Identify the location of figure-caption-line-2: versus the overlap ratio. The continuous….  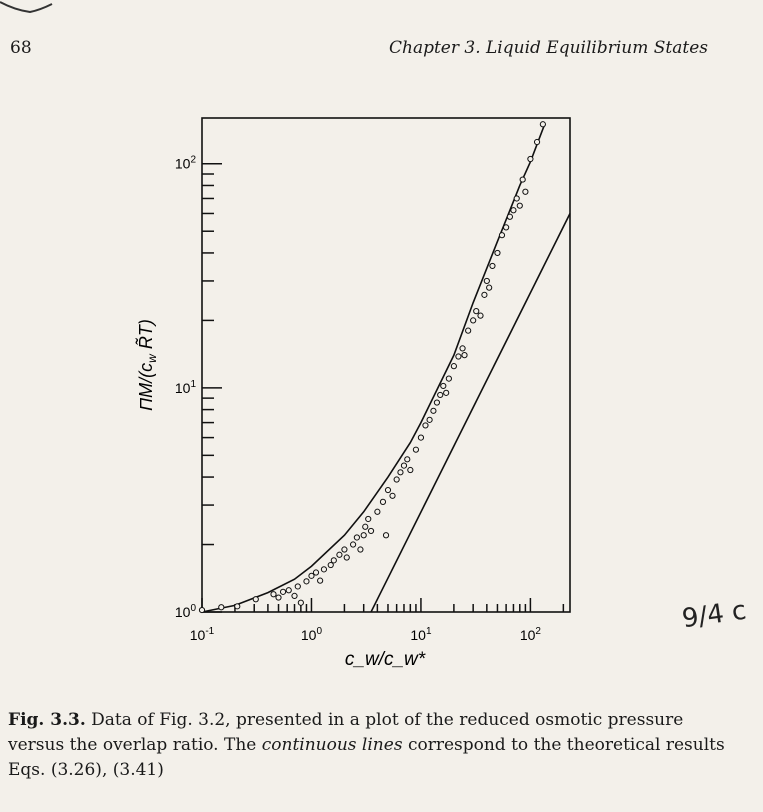
(366, 745).